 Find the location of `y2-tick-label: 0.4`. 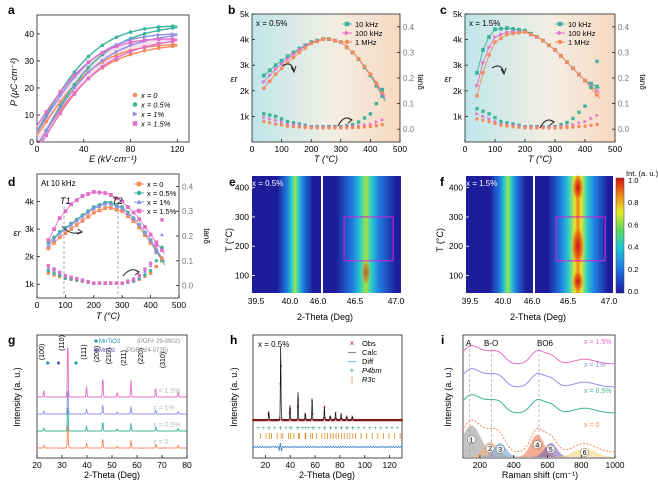

y2-tick-label: 0.4 is located at coordinates (188, 186).